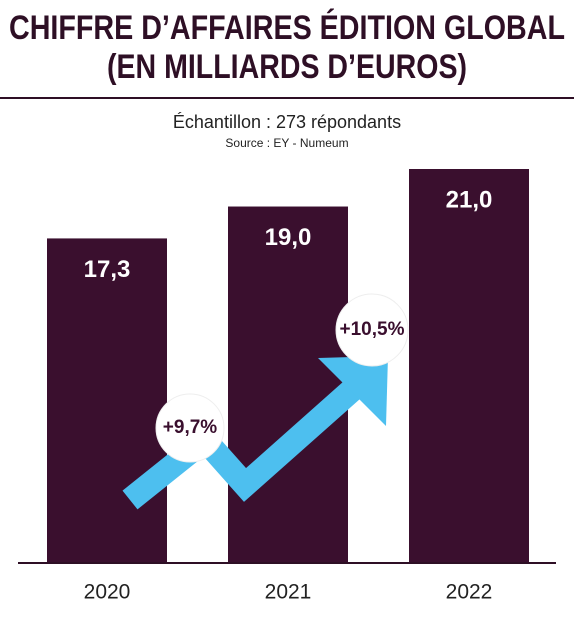  I want to click on annotation: +10,5%, so click(372, 329).